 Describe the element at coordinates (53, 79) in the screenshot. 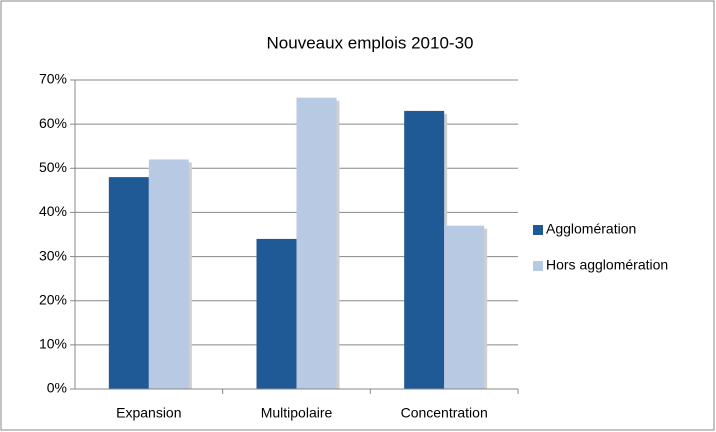

I see `y-tick-label: 70%` at that location.